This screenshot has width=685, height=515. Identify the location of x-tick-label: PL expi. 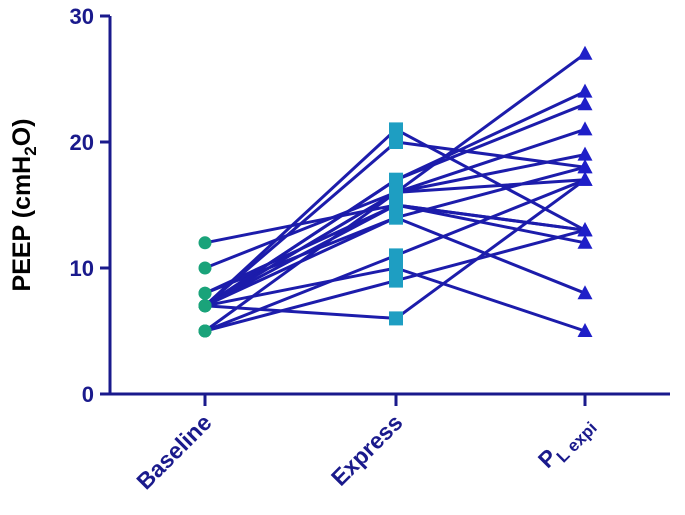
(567, 443).